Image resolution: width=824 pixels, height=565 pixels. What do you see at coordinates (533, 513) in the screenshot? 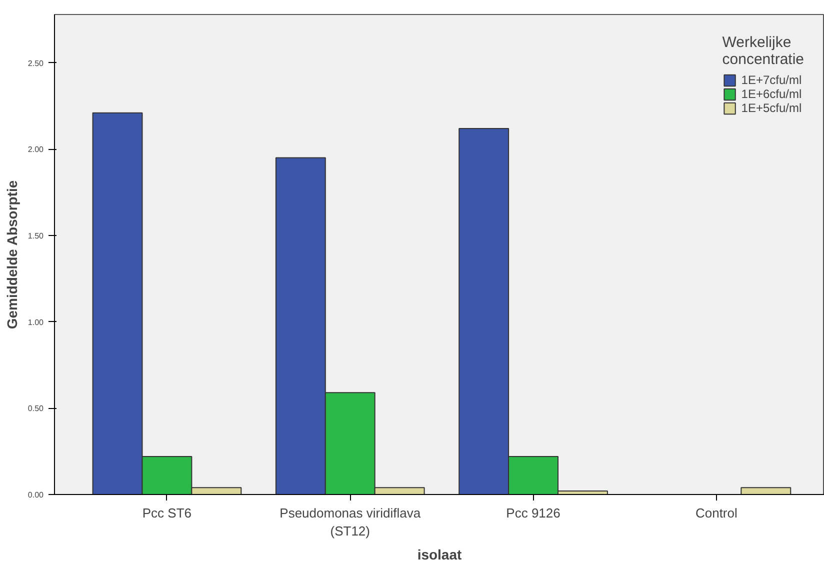
I see `x-tick-label: Pcc 9126` at bounding box center [533, 513].